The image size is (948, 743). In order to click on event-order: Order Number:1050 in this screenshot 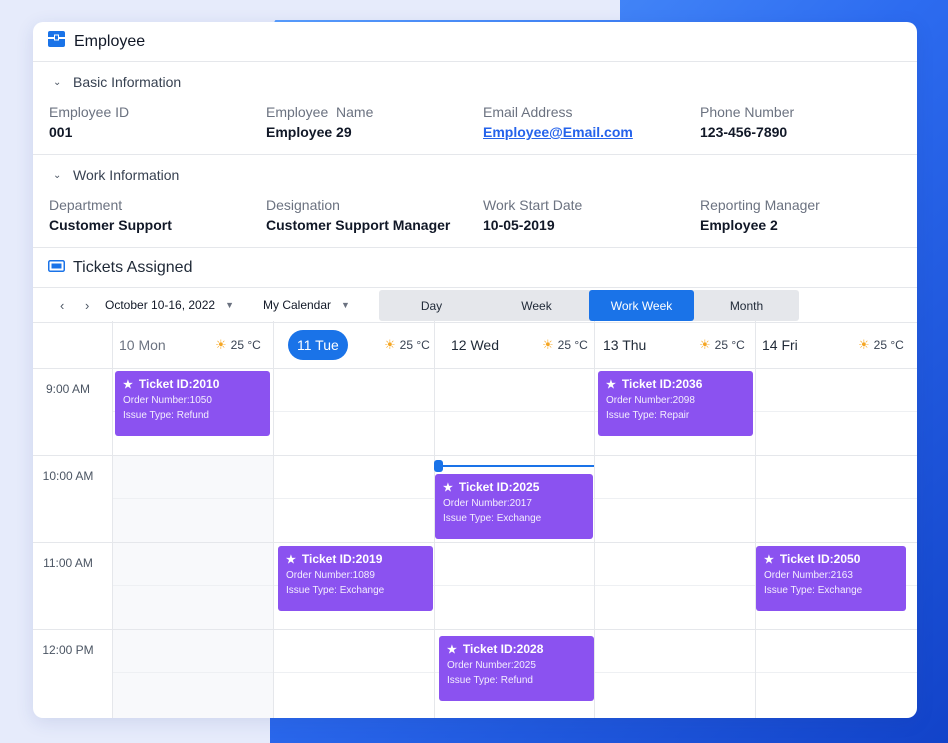, I will do `click(167, 400)`.